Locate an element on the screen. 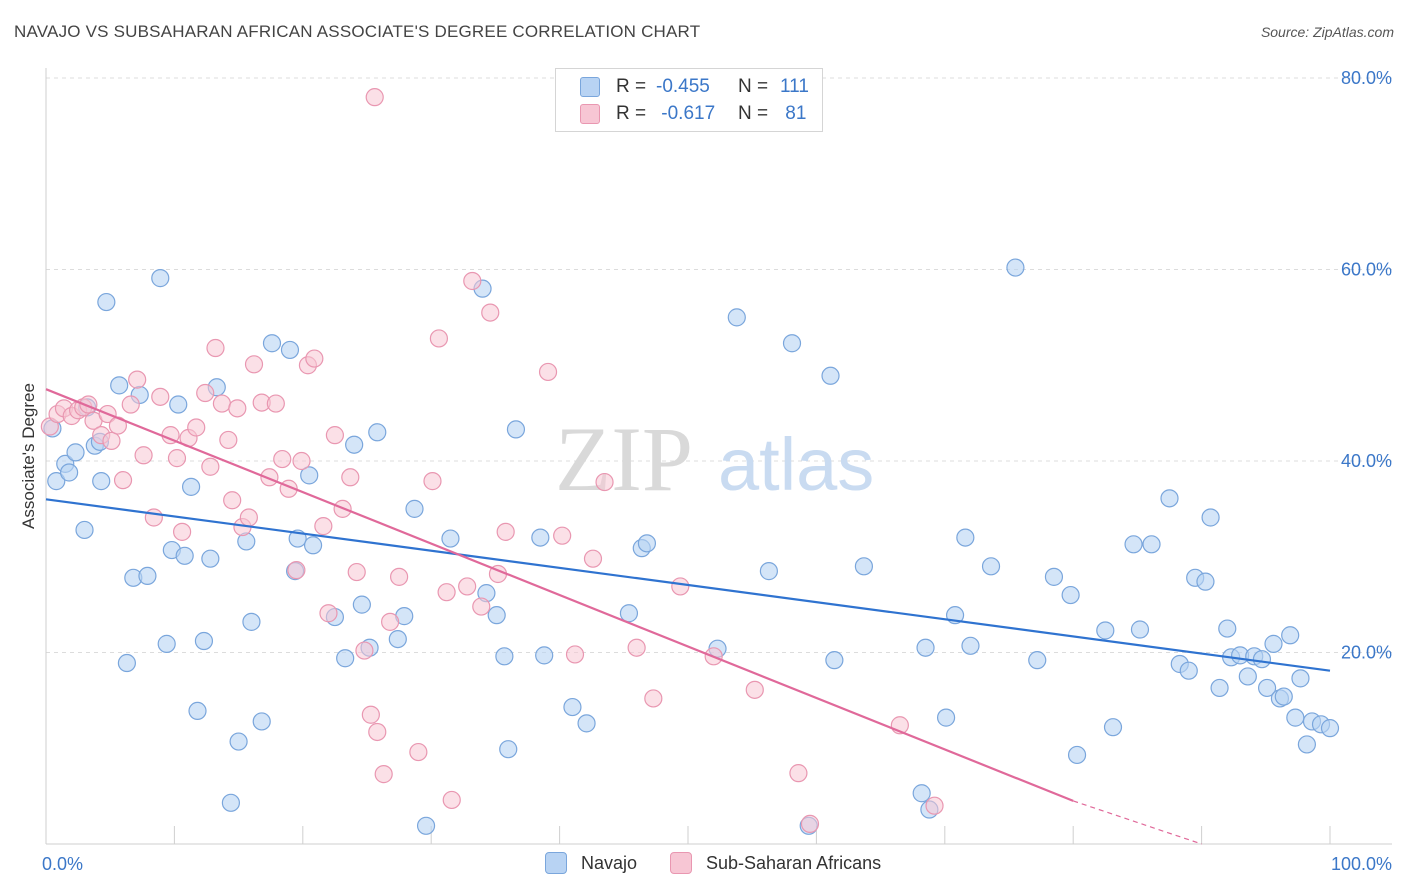  legend-box: R = -0.455 N = 111 R = -0.617 N = 81 is located at coordinates (689, 100).